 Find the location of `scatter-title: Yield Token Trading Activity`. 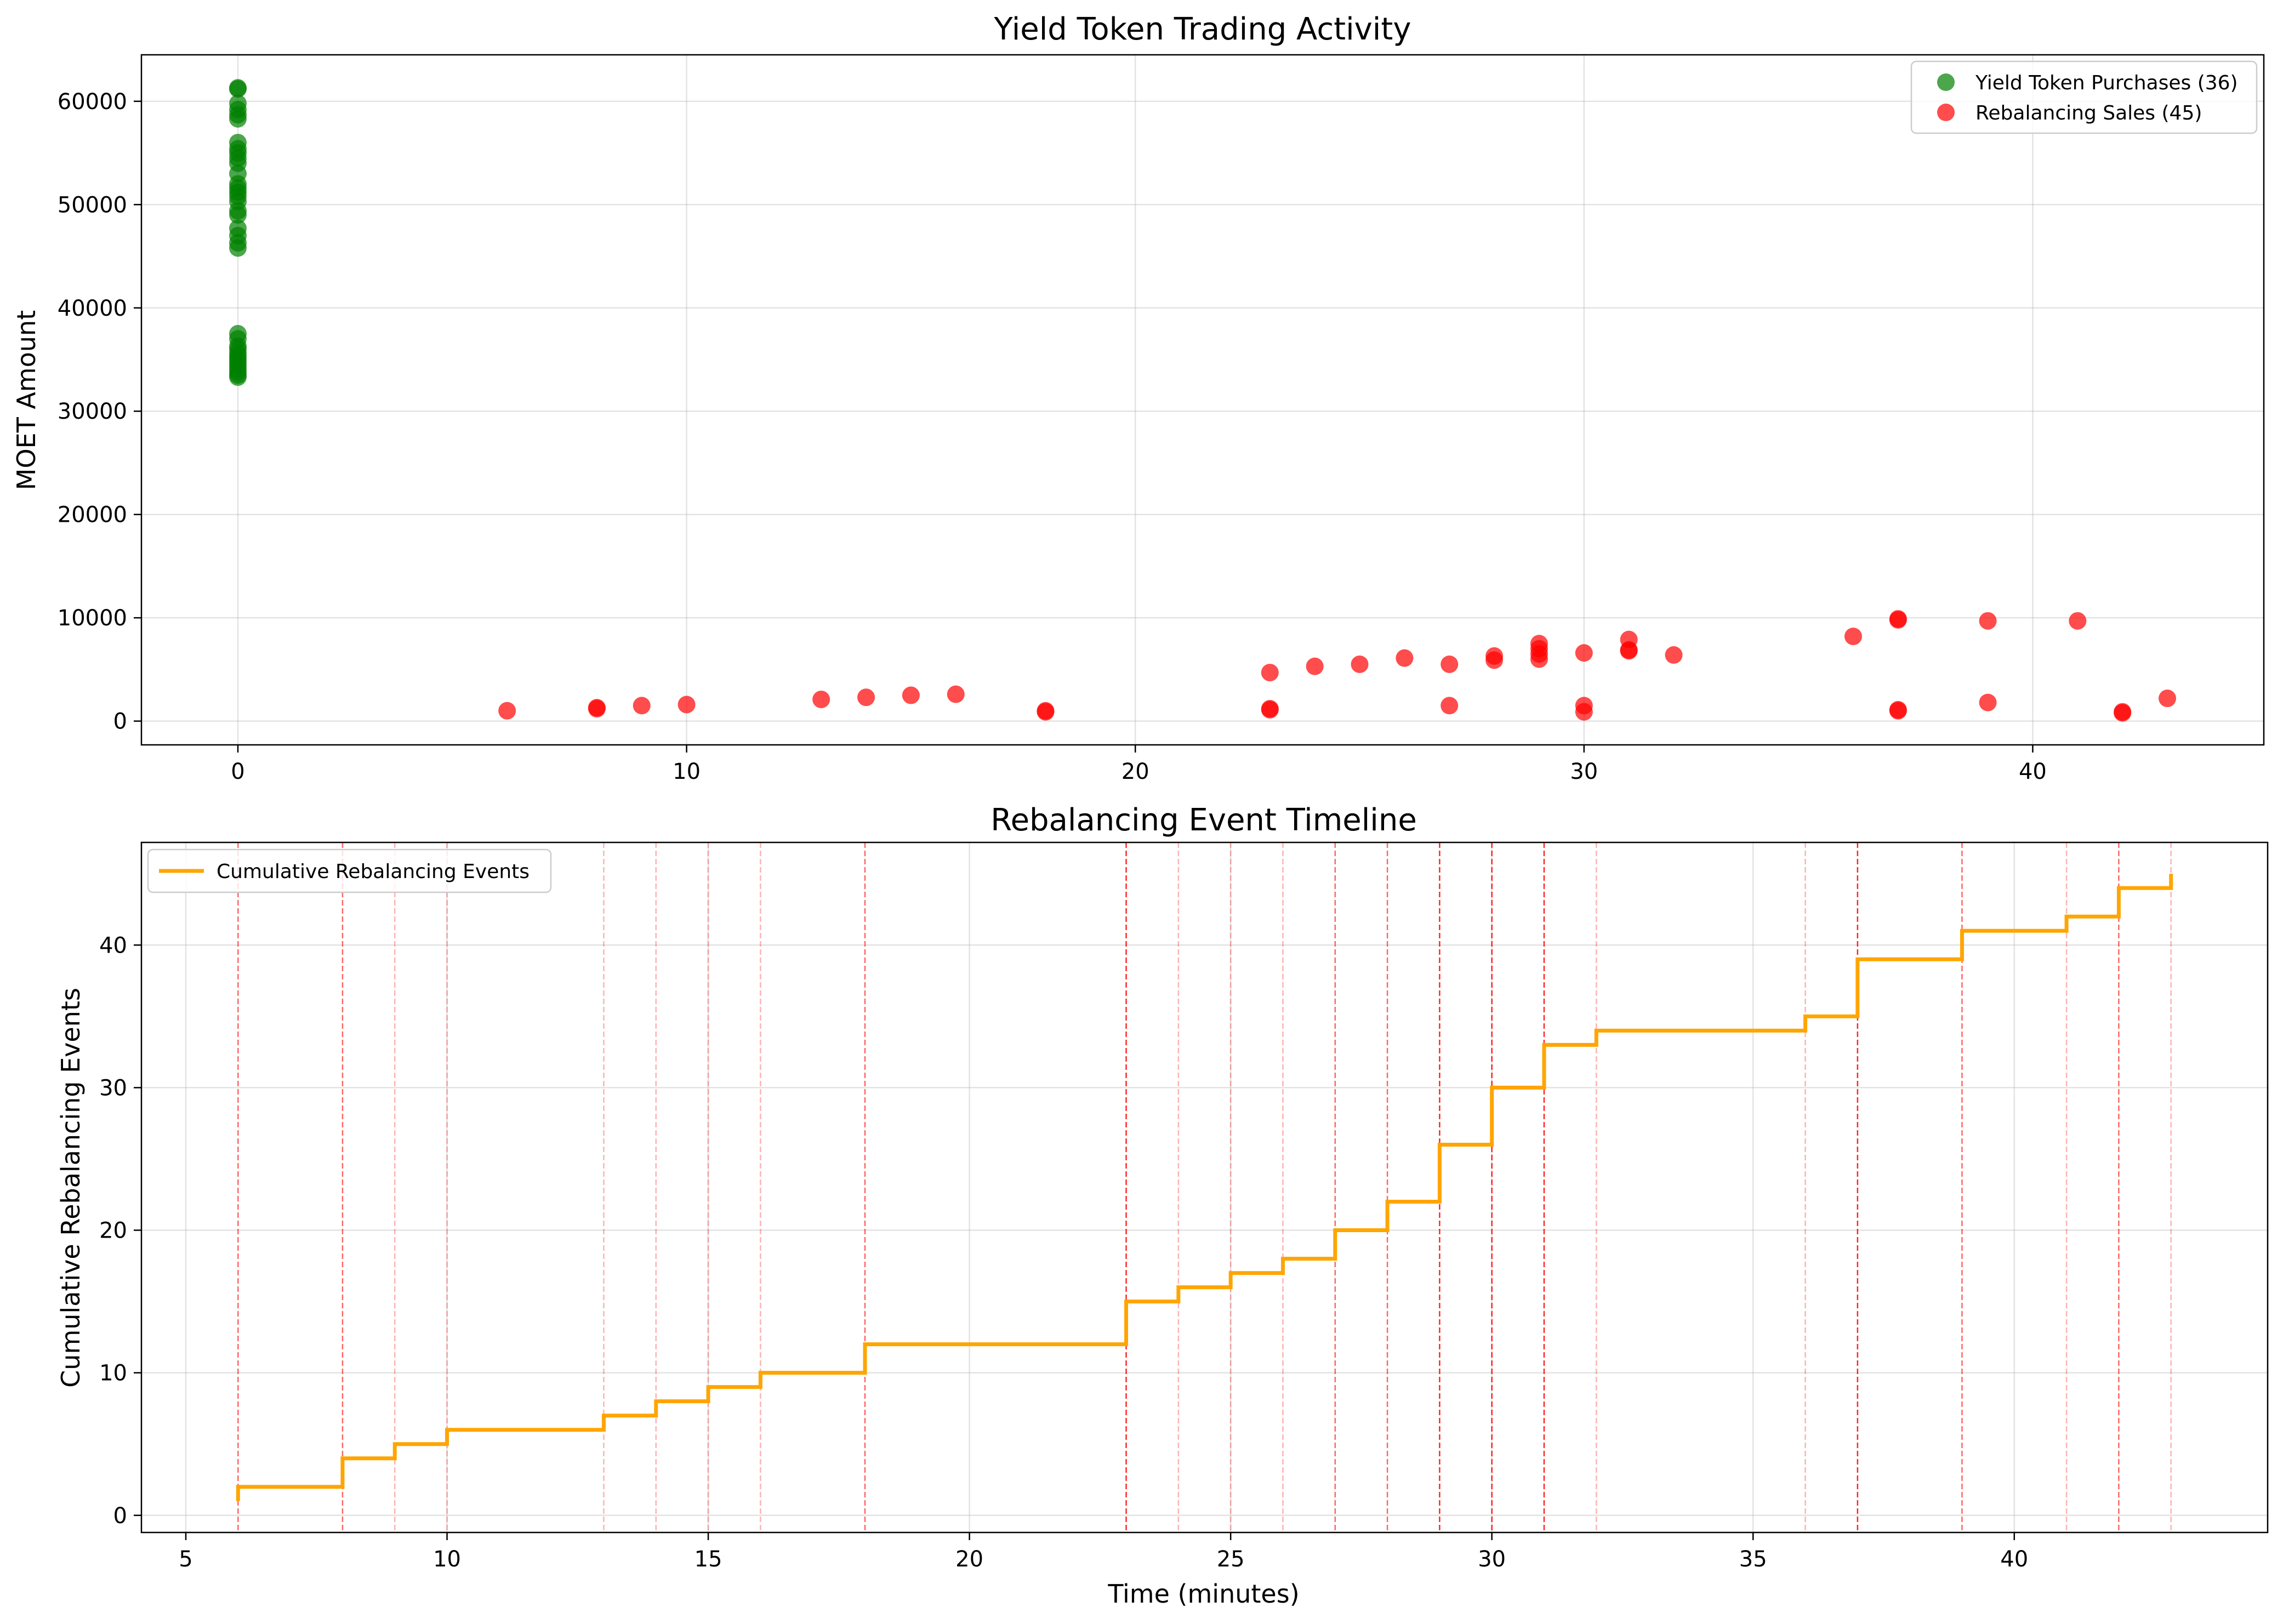

scatter-title: Yield Token Trading Activity is located at coordinates (1203, 29).